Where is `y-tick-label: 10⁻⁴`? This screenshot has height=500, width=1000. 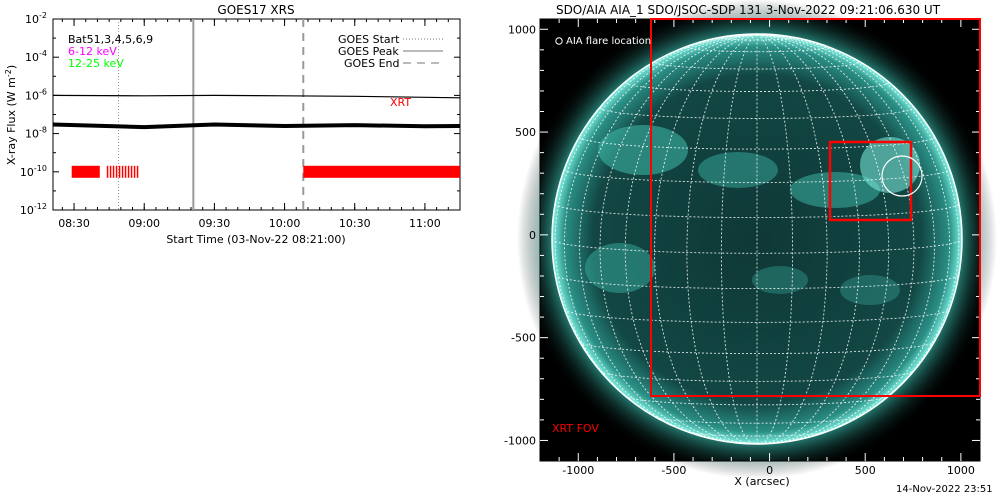 y-tick-label: 10⁻⁴ is located at coordinates (36, 56).